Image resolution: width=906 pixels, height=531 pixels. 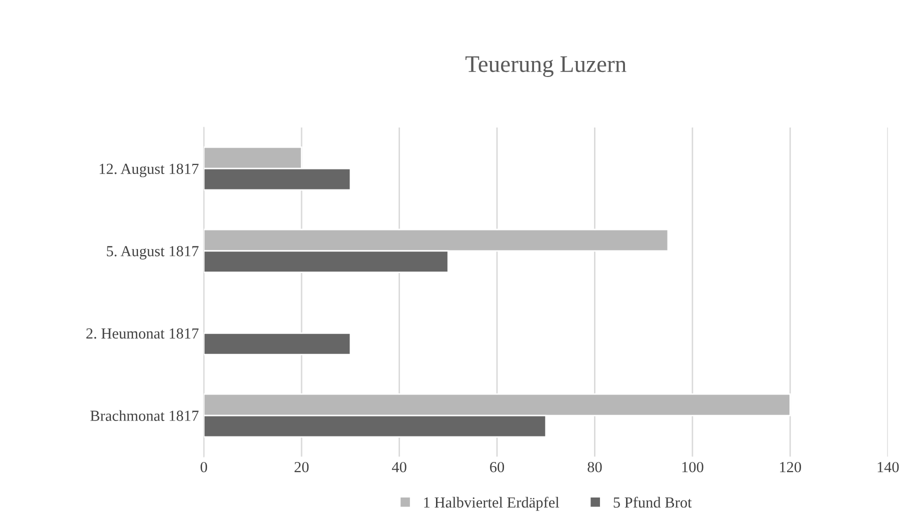 What do you see at coordinates (497, 467) in the screenshot?
I see `x-tick-label: 60` at bounding box center [497, 467].